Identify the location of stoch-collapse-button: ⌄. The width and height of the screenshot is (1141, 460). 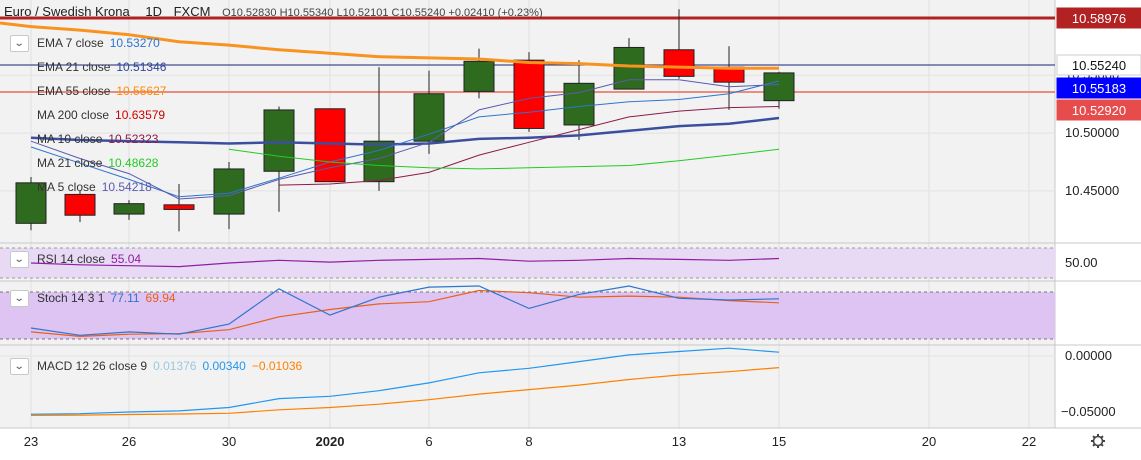
(19, 298).